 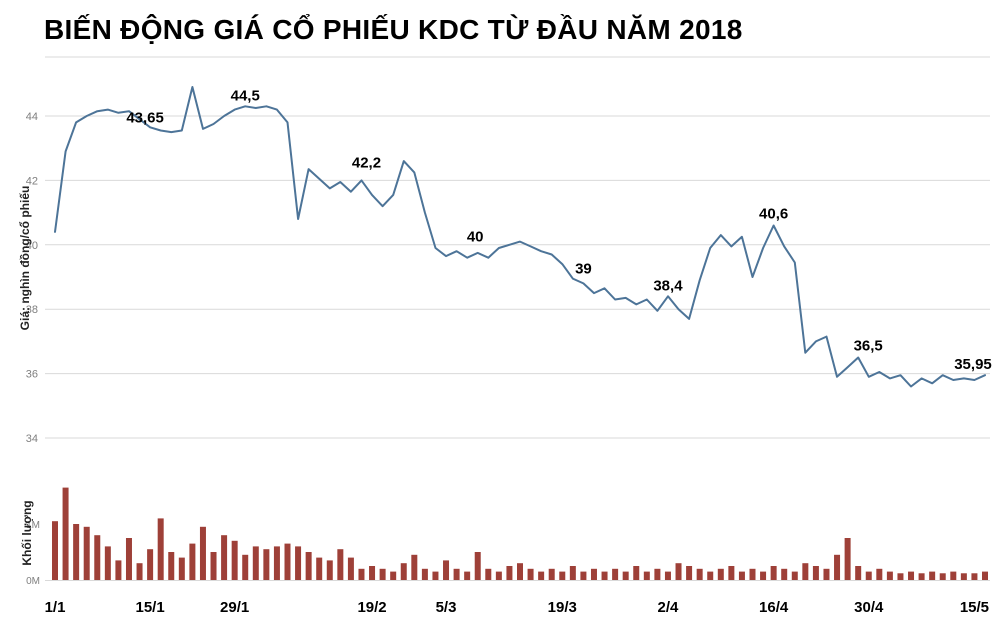 I want to click on x-axis-tick-label: 1/1, so click(x=55, y=607).